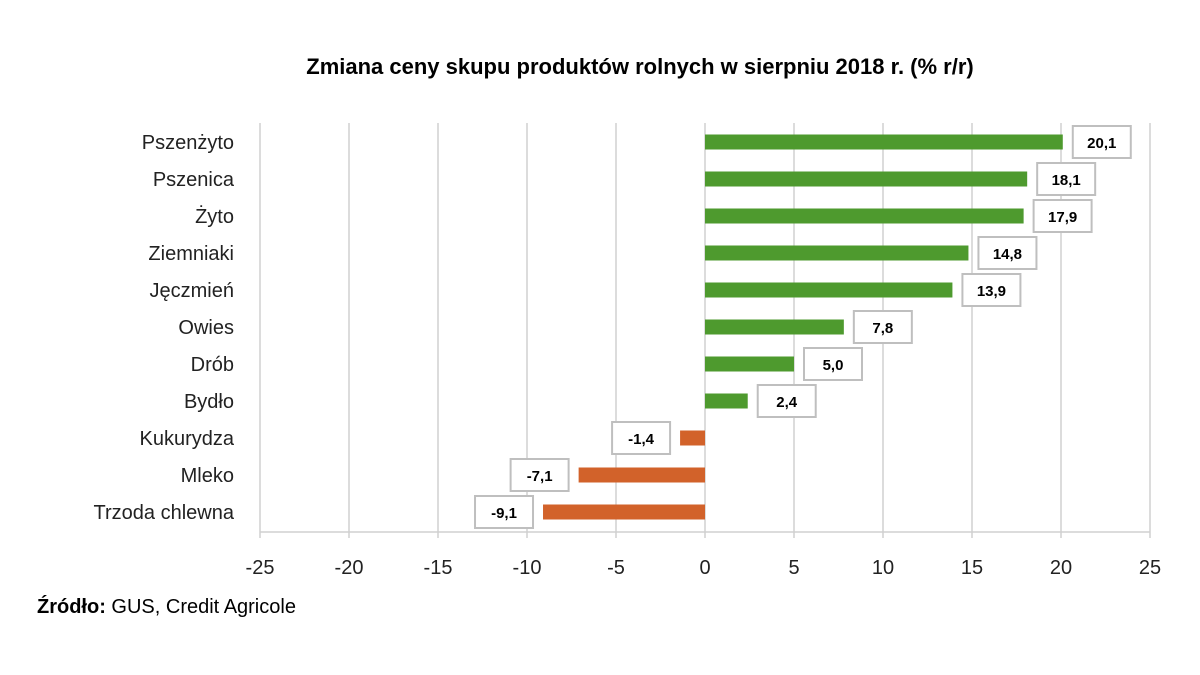  I want to click on x-tick-label: 5, so click(793, 568).